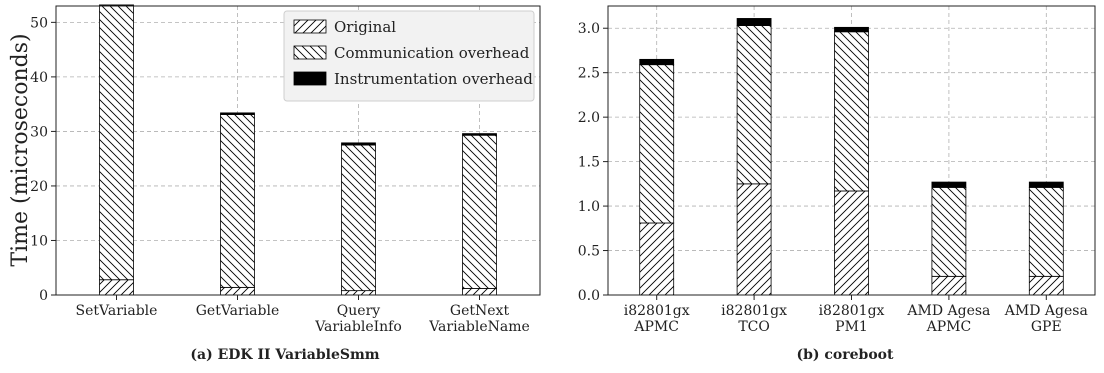 Image resolution: width=1104 pixels, height=373 pixels. I want to click on x-tick-label: SetVariable, so click(117, 311).